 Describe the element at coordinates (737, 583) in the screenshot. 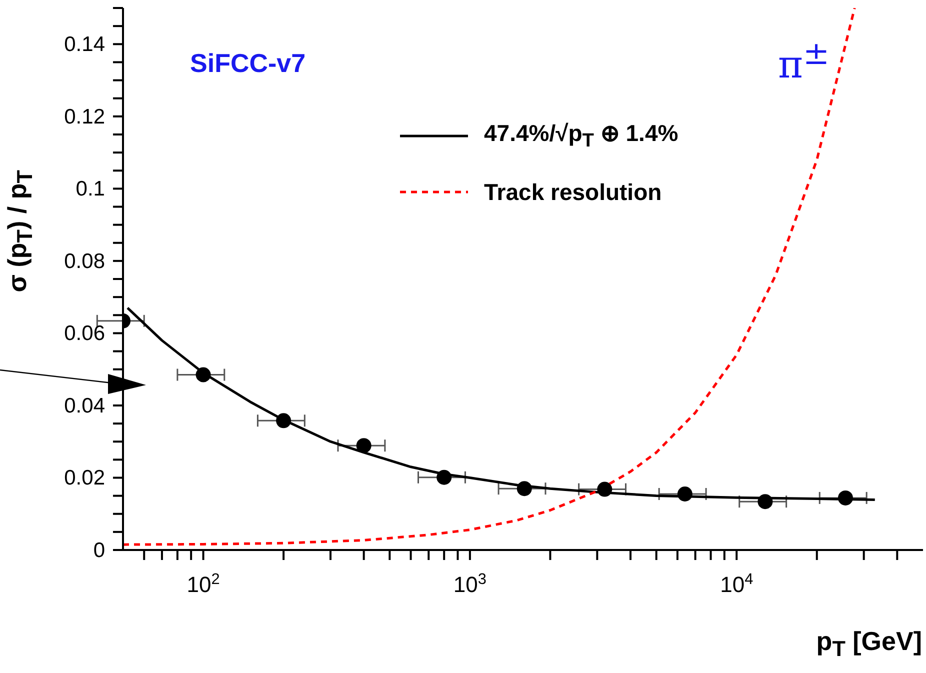

I see `x-tick-label: 10$^{4}$` at that location.